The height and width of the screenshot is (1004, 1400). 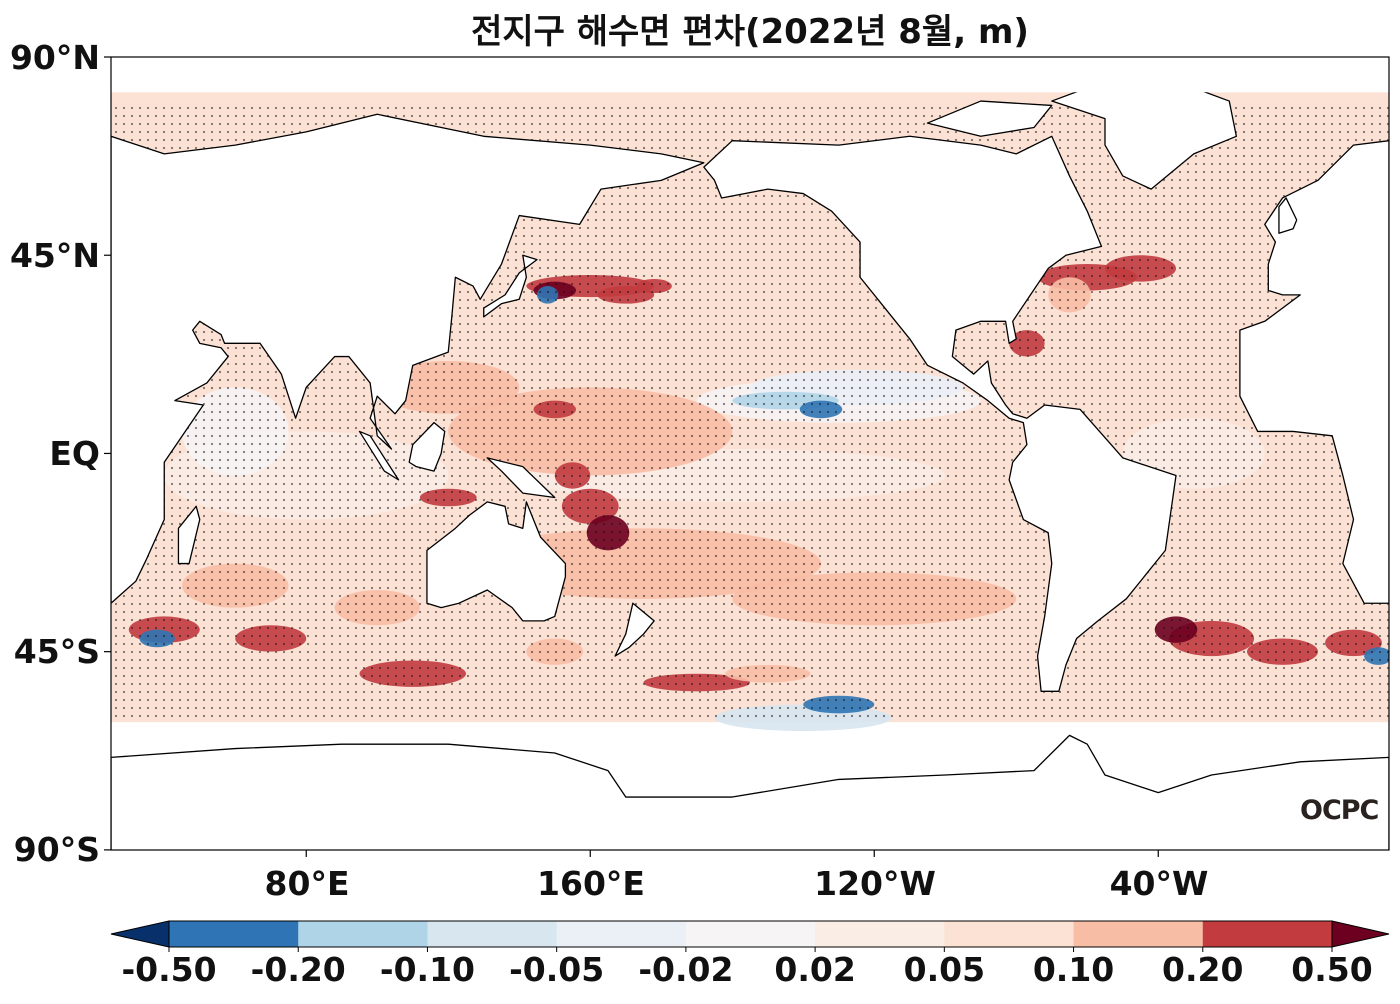 What do you see at coordinates (56, 849) in the screenshot?
I see `lat-tick-label: 90°S` at bounding box center [56, 849].